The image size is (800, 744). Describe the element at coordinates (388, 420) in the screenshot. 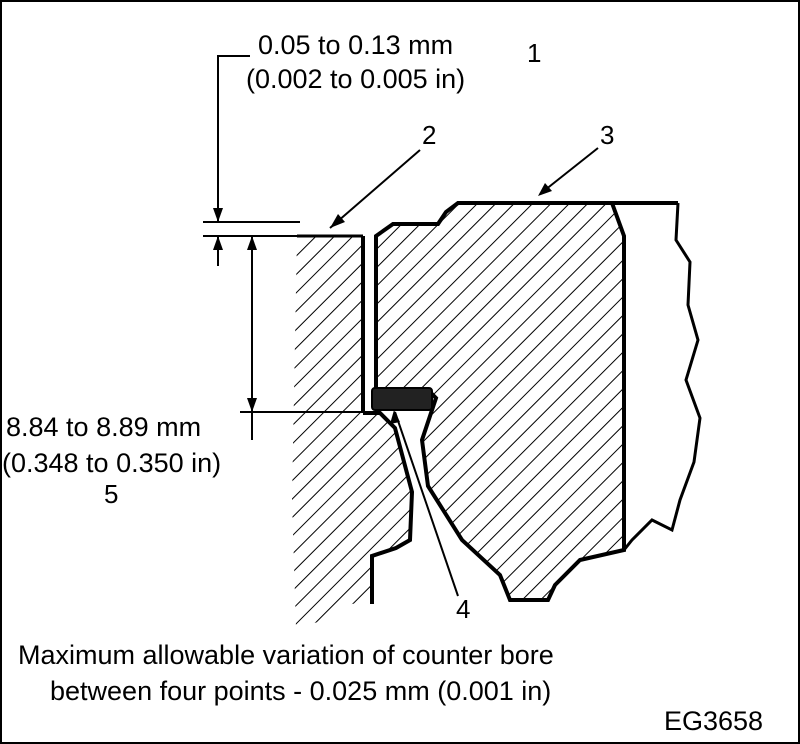

I see `cylinder-block-outline` at that location.